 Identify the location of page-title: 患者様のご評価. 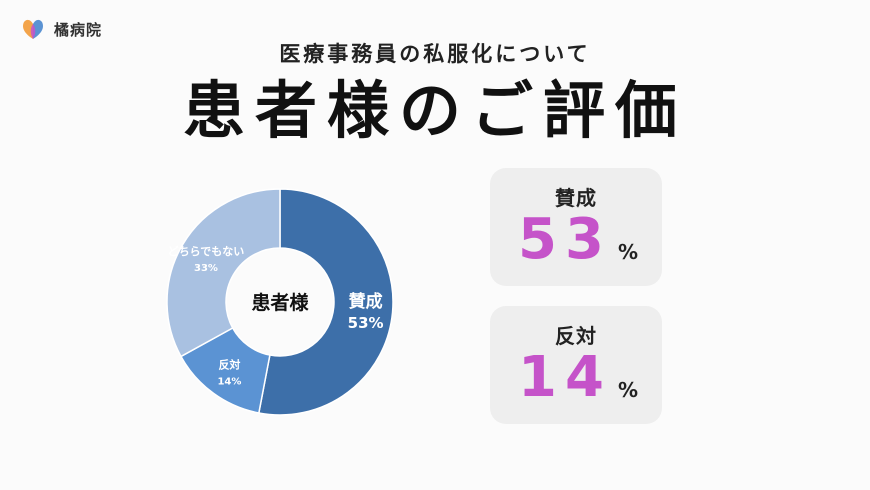
(434, 110).